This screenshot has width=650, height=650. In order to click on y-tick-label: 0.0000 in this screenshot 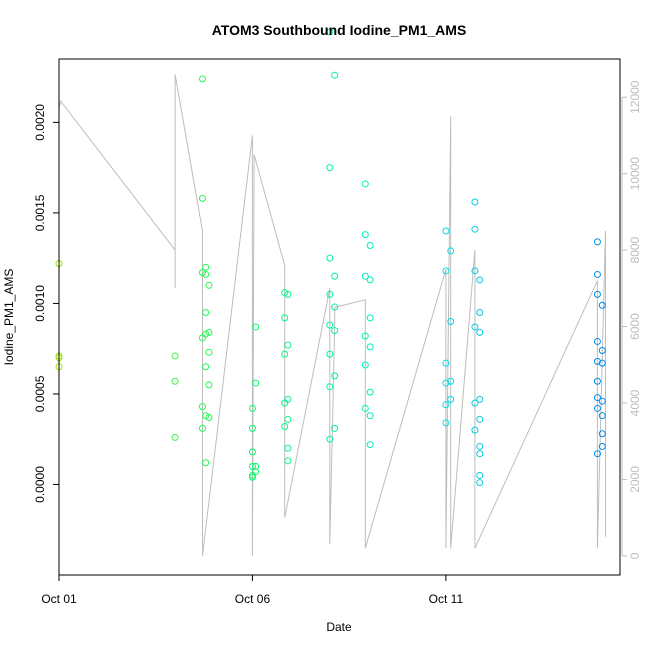, I will do `click(40, 484)`.